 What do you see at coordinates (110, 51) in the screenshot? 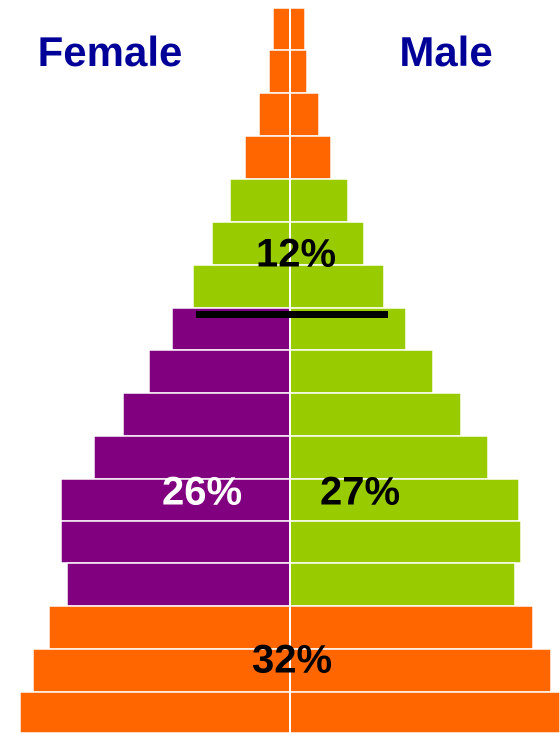
I see `female-label: Female` at bounding box center [110, 51].